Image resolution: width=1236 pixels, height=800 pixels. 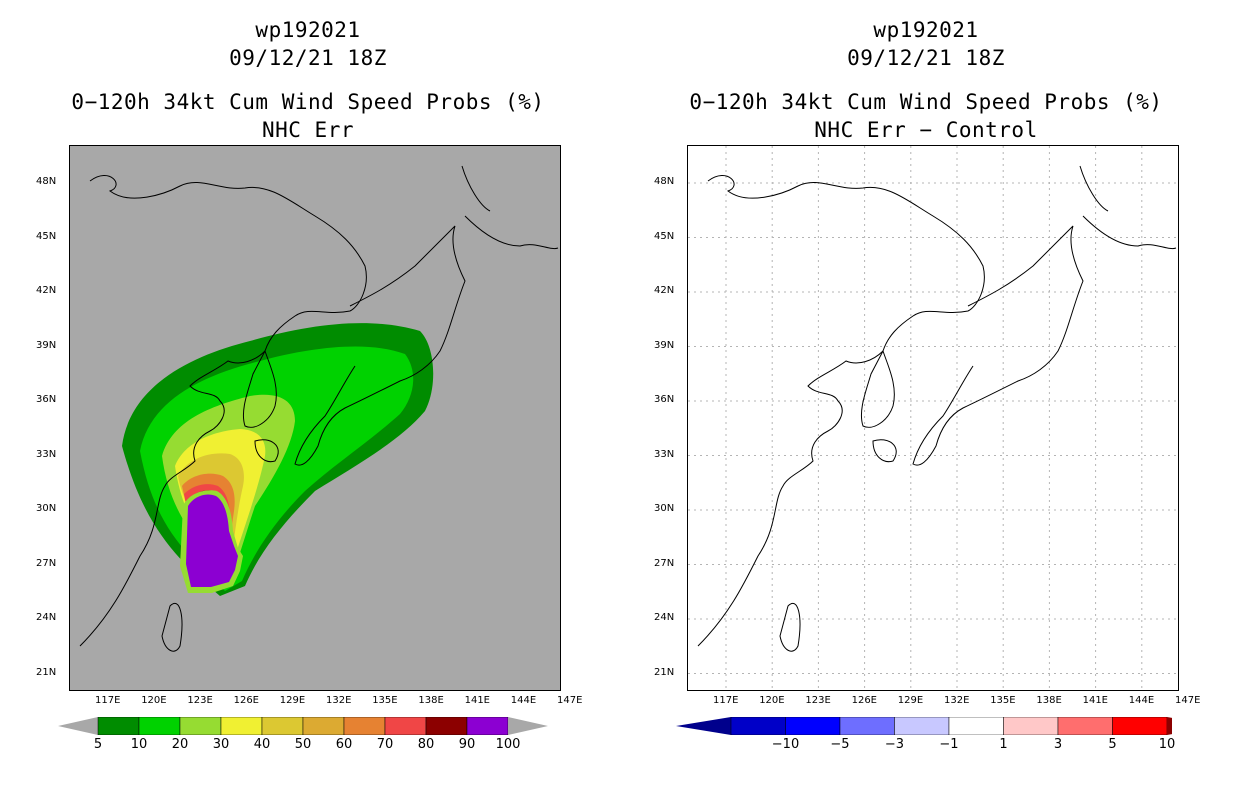 What do you see at coordinates (385, 744) in the screenshot?
I see `colorbar-label: 70` at bounding box center [385, 744].